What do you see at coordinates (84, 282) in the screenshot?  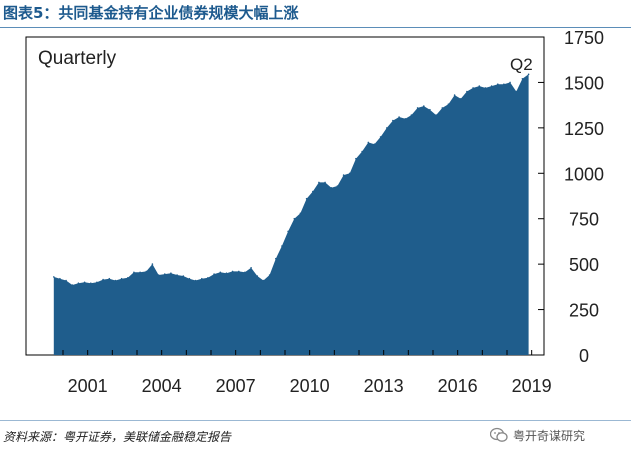 I see `data-point-2001-Q2` at bounding box center [84, 282].